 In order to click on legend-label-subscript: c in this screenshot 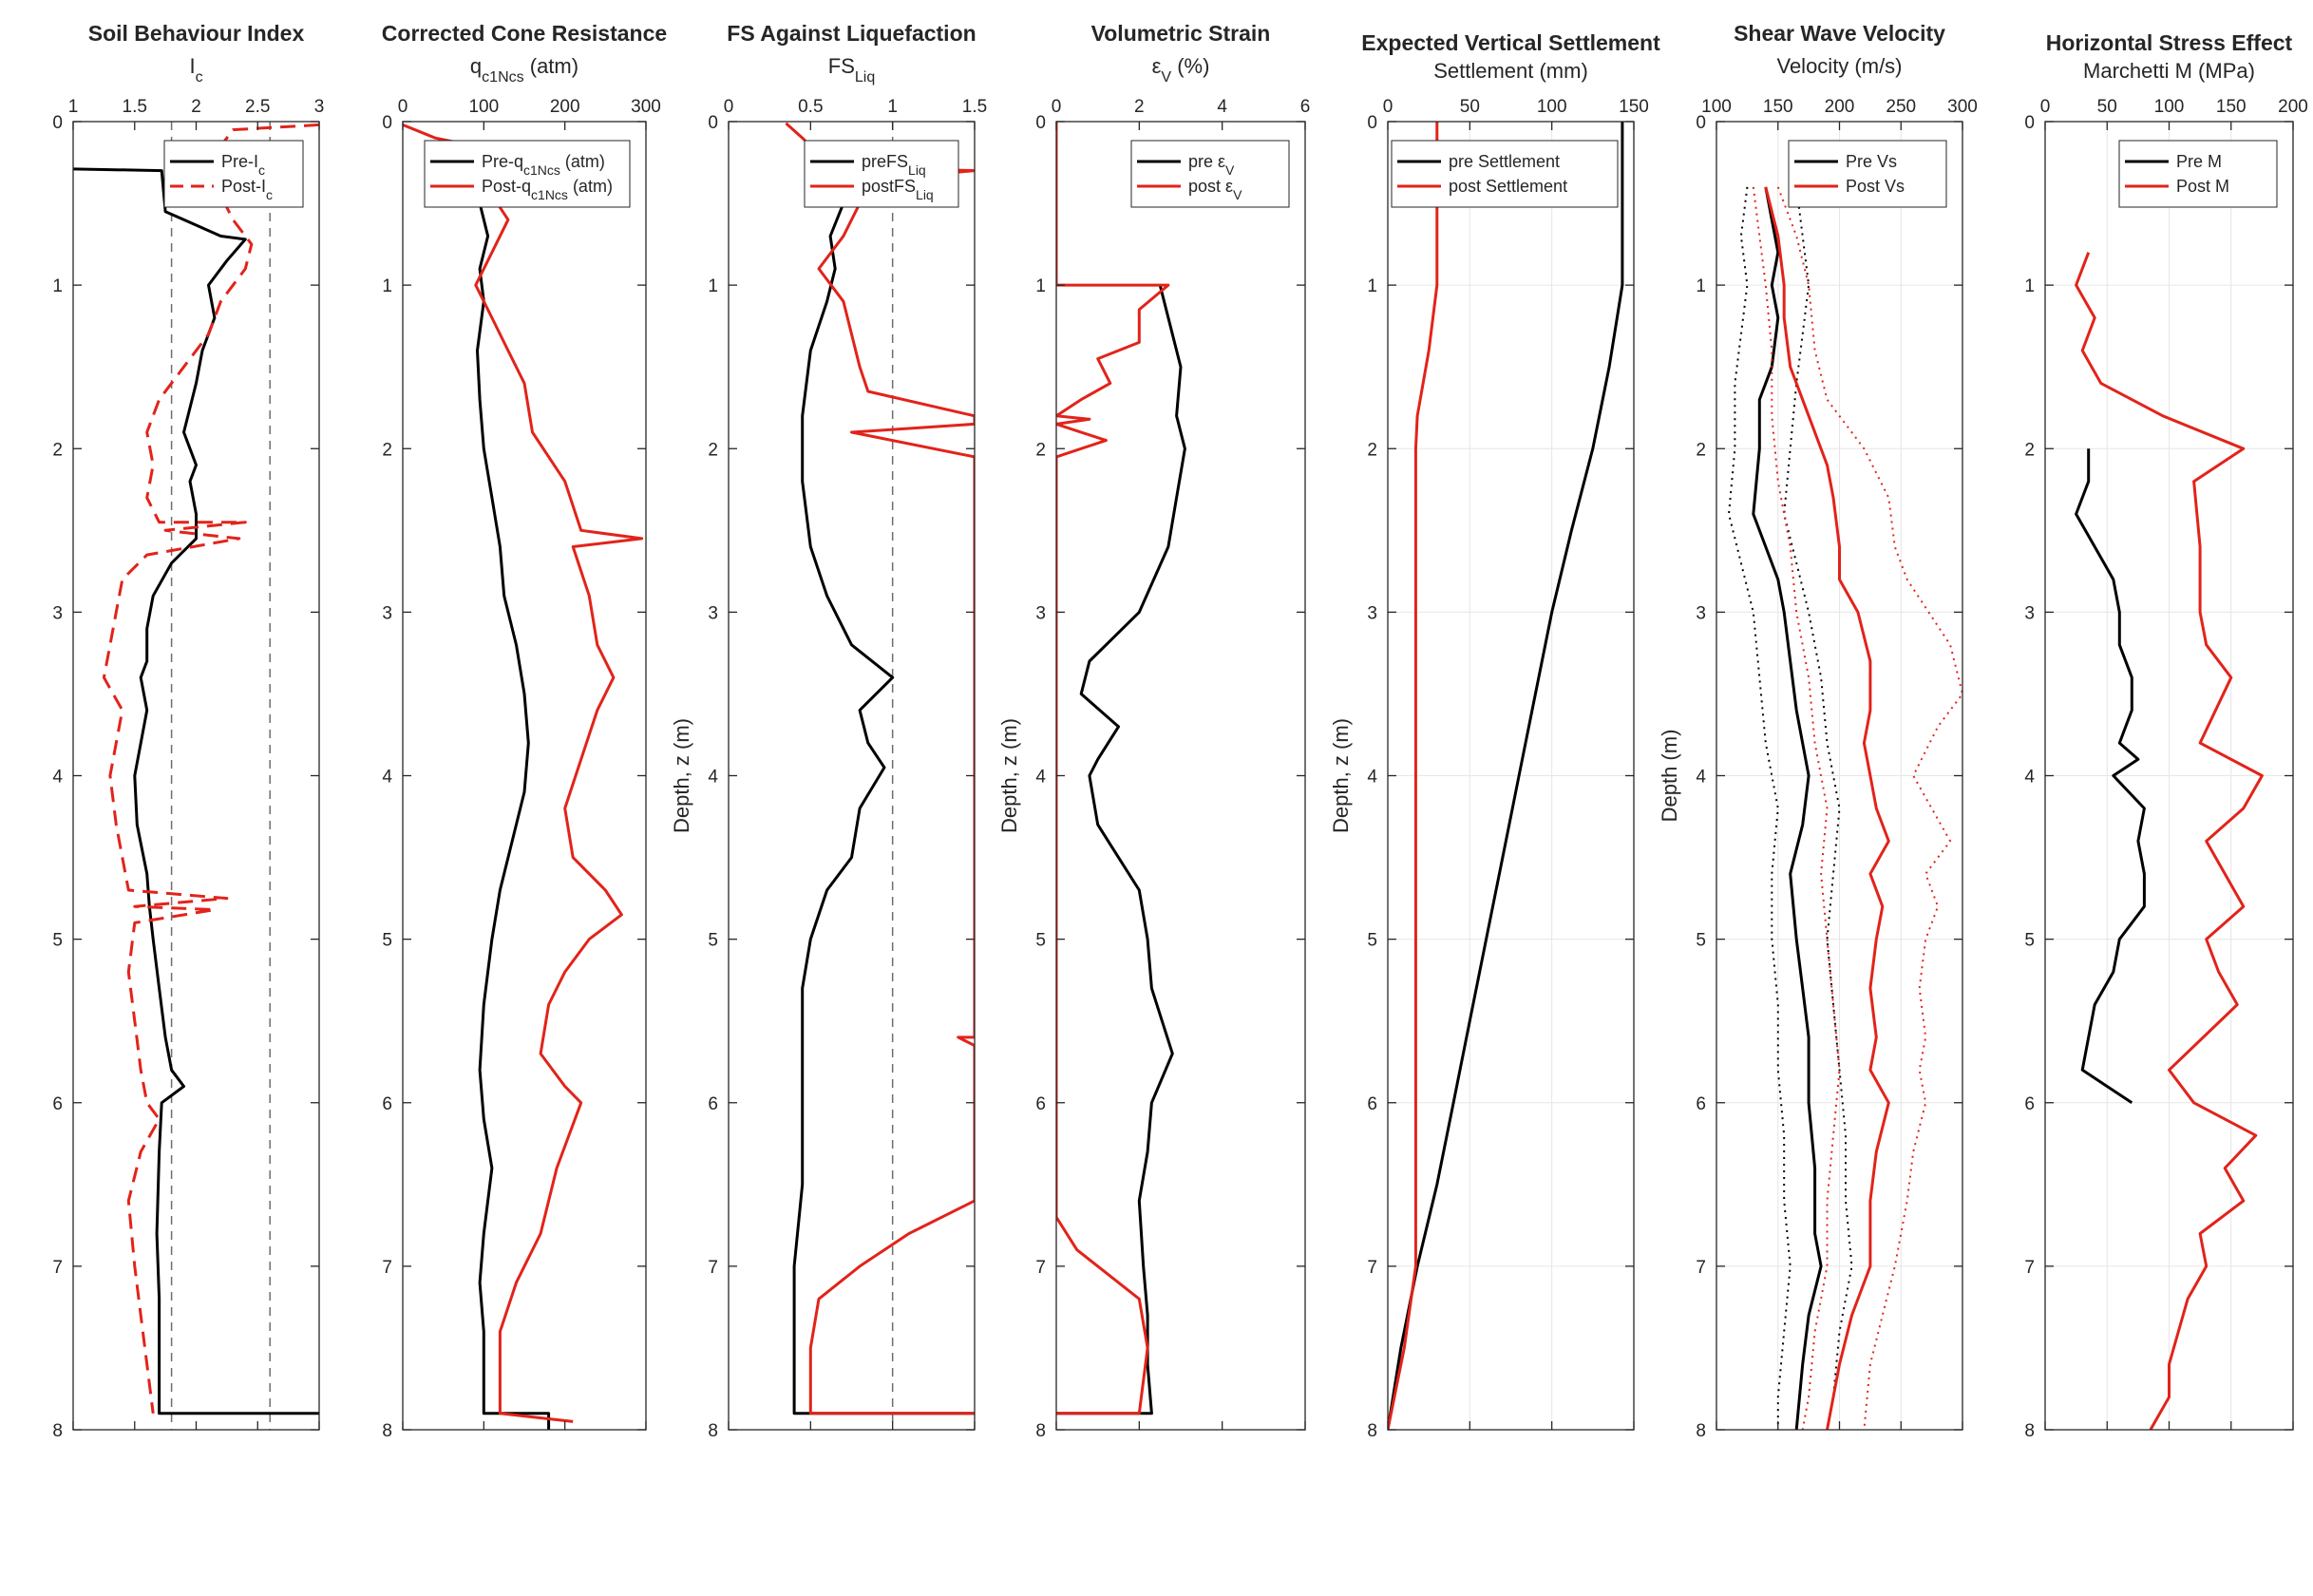, I will do `click(261, 170)`.